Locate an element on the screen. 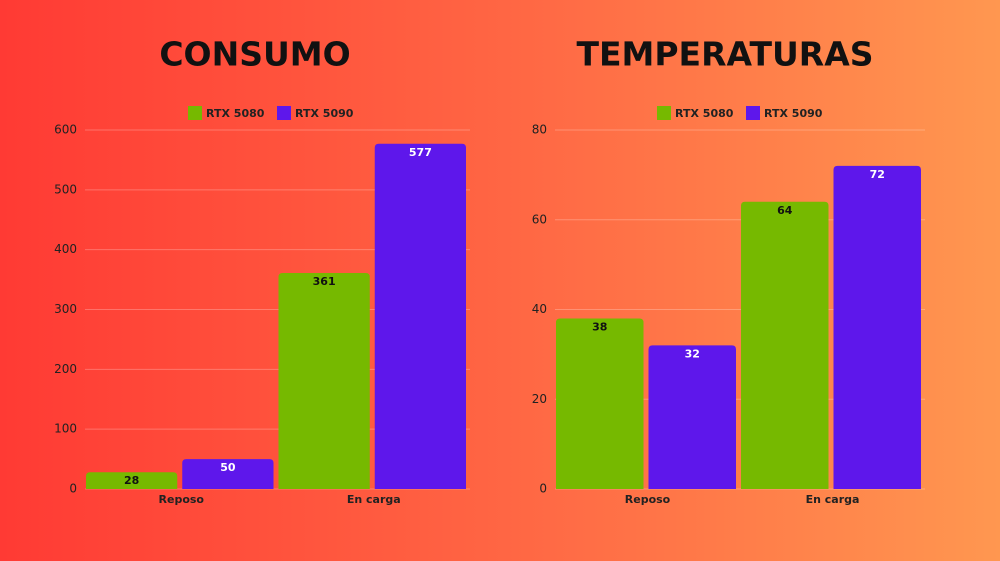 This screenshot has height=561, width=1000. y-tick-label: 40 is located at coordinates (539, 309).